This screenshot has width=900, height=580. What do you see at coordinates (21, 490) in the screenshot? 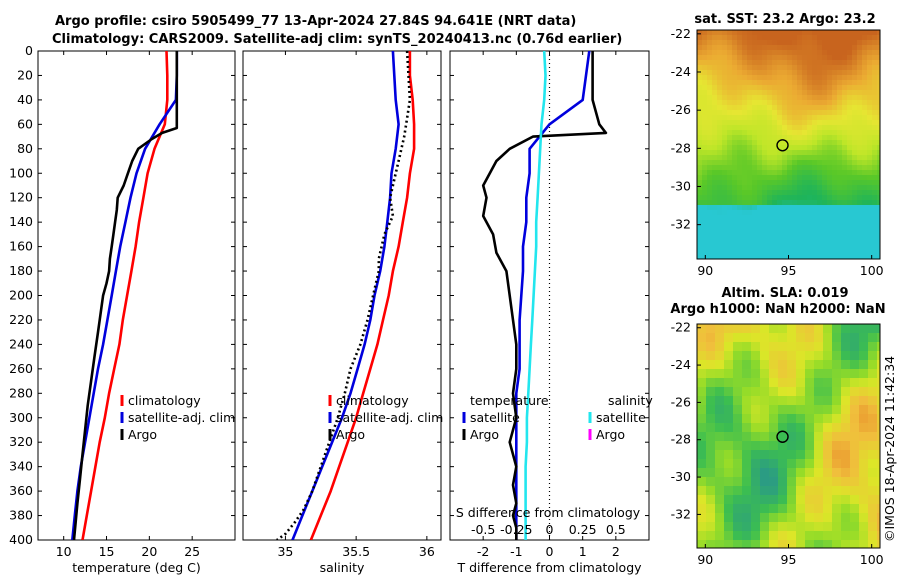
I see `y-tick-label: 360` at bounding box center [21, 490].